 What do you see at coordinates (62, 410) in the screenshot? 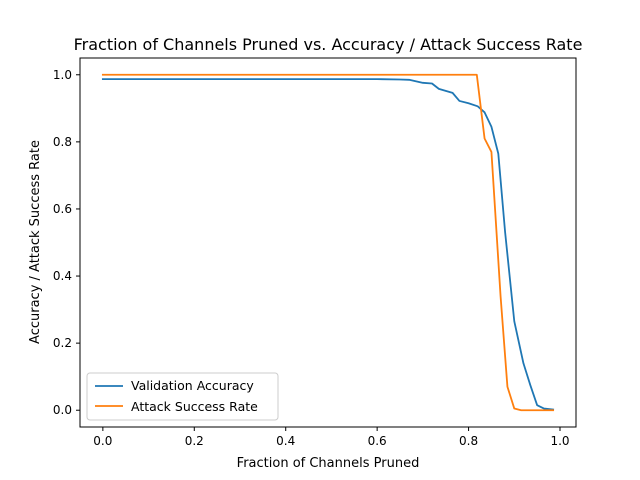
I see `y-tick-label: 0.0` at bounding box center [62, 410].